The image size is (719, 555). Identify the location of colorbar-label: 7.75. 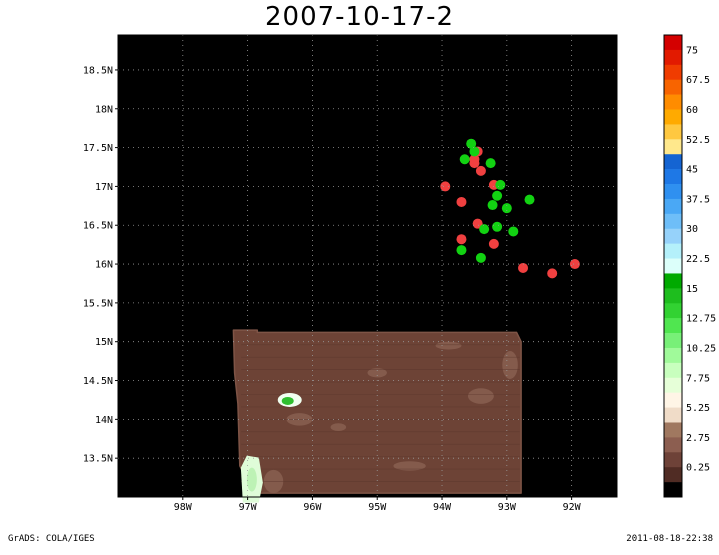
(698, 378).